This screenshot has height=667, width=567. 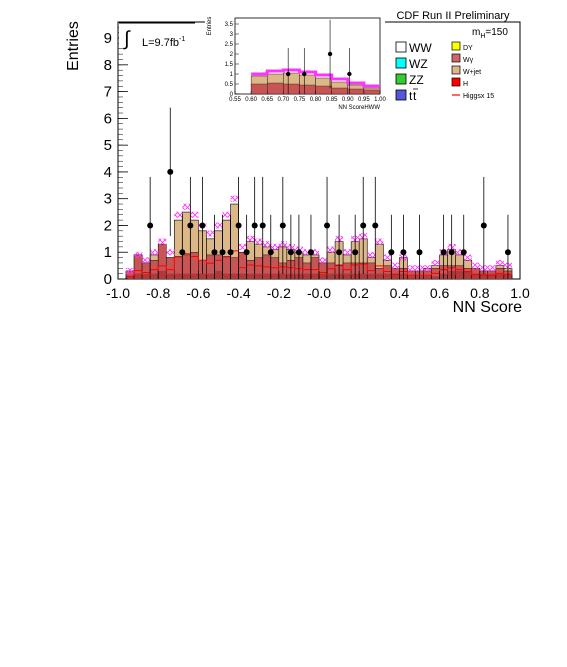 I want to click on inset-higgs, so click(x=315, y=78).